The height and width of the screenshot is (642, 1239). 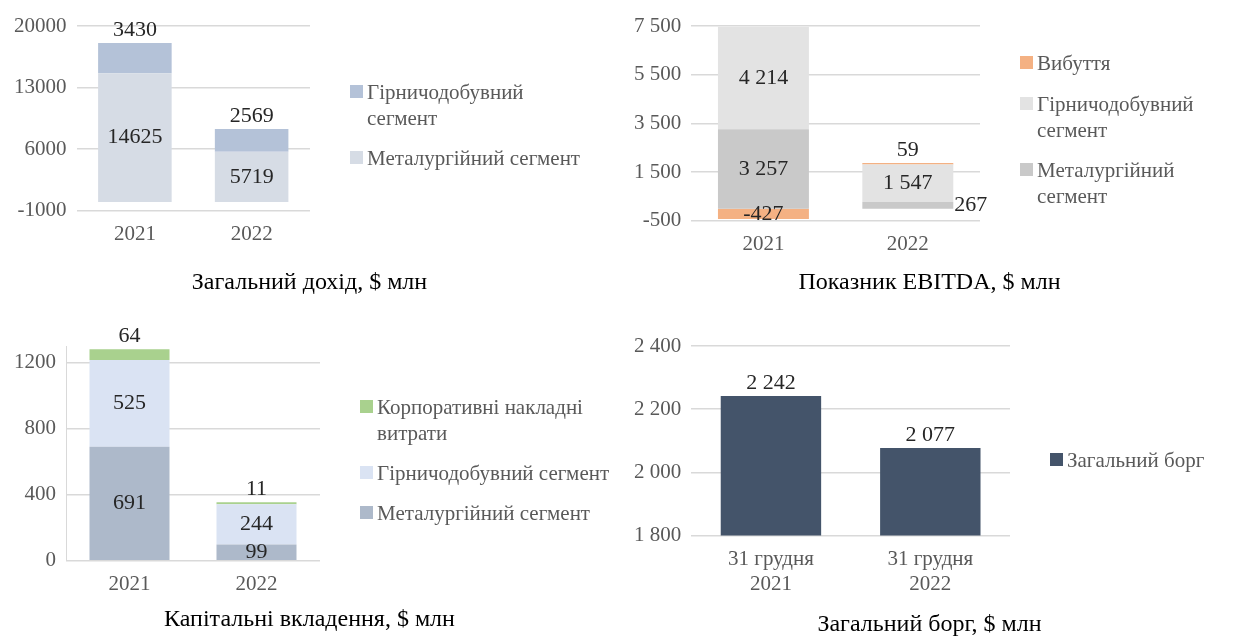 I want to click on data-label: 99, so click(x=256, y=551).